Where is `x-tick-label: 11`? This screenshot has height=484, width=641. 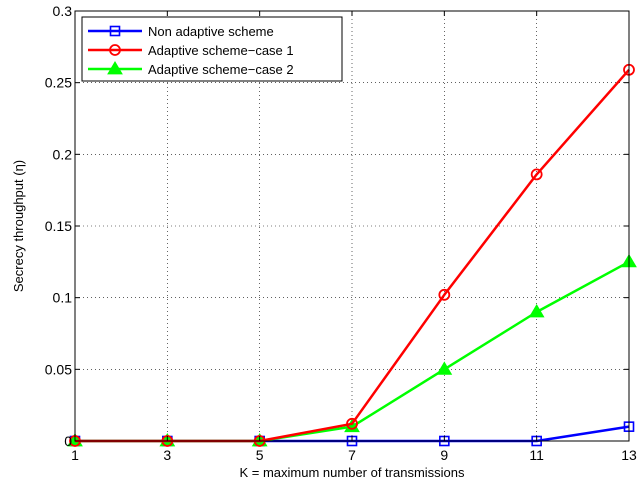
x-tick-label: 11 is located at coordinates (536, 455).